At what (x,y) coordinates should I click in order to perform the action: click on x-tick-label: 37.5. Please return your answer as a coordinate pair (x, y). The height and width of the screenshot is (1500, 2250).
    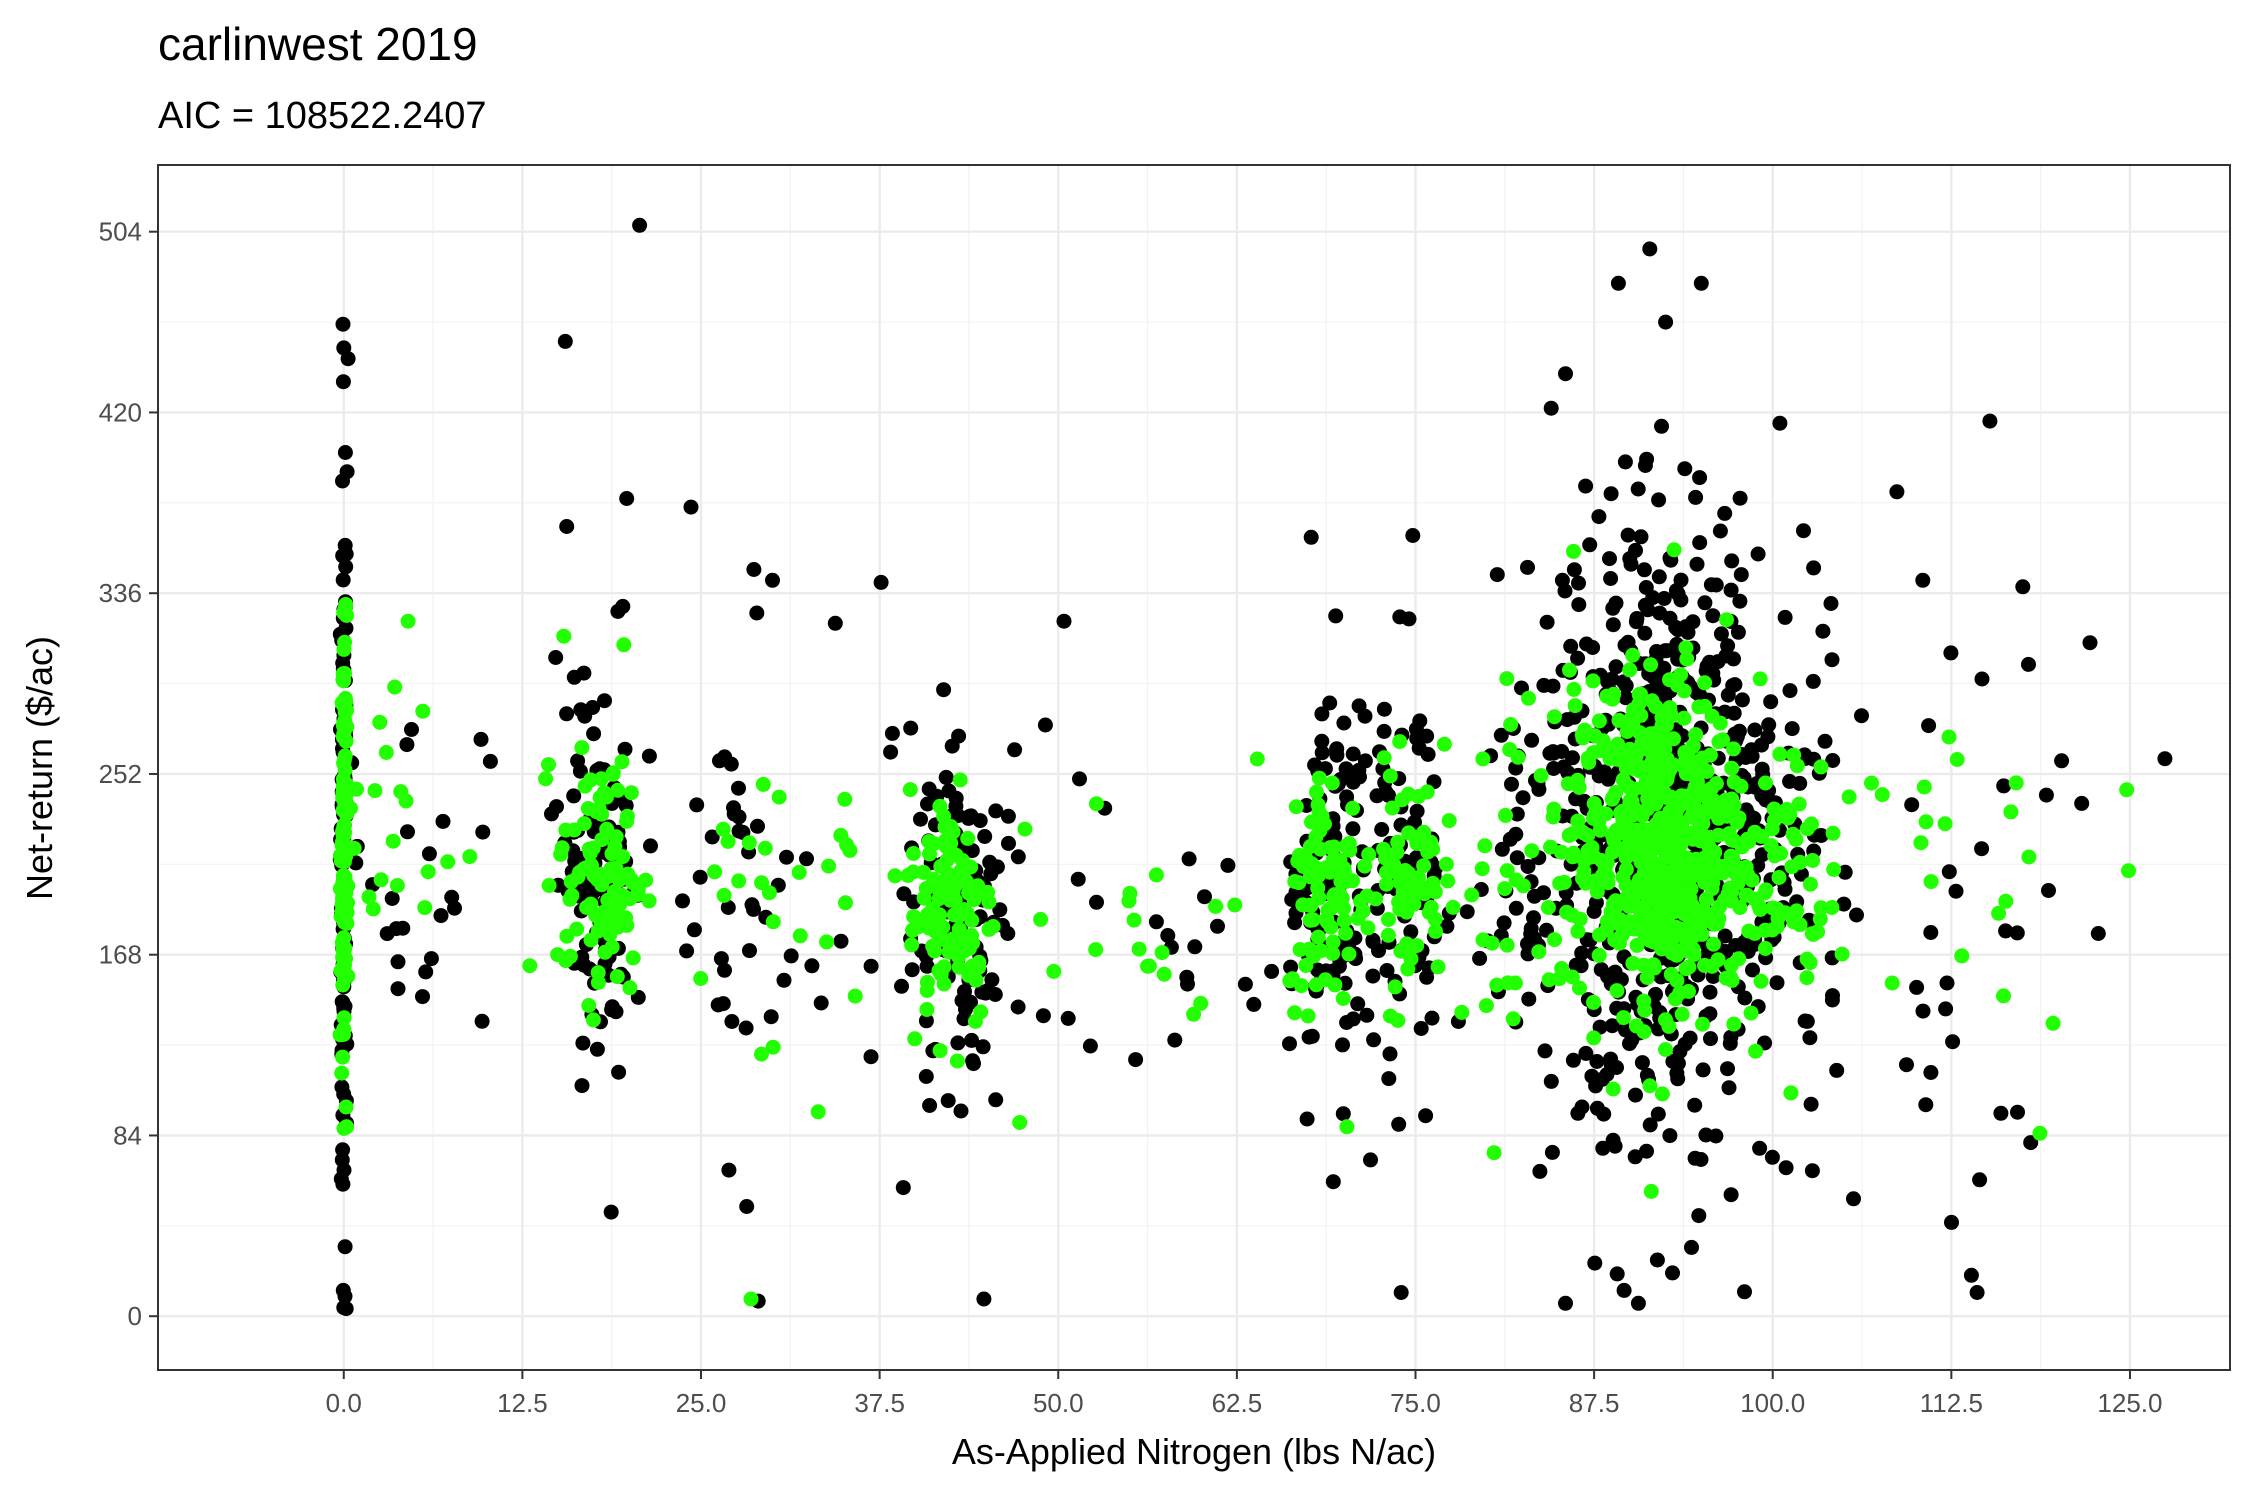
    Looking at the image, I should click on (879, 1403).